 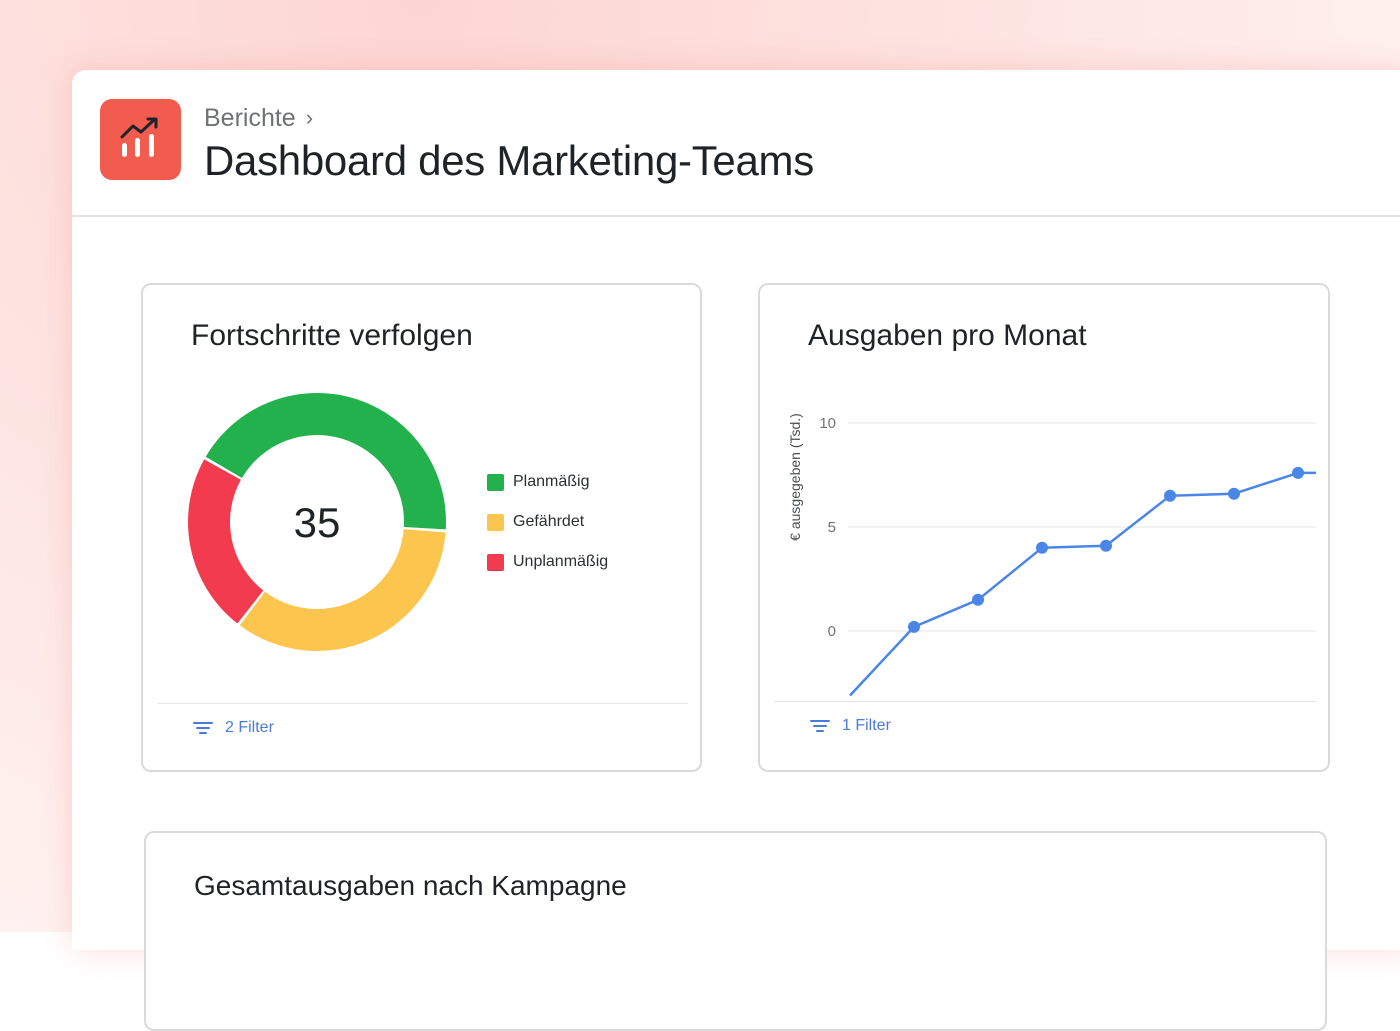 I want to click on legend-item: Planmäßig, so click(x=538, y=482).